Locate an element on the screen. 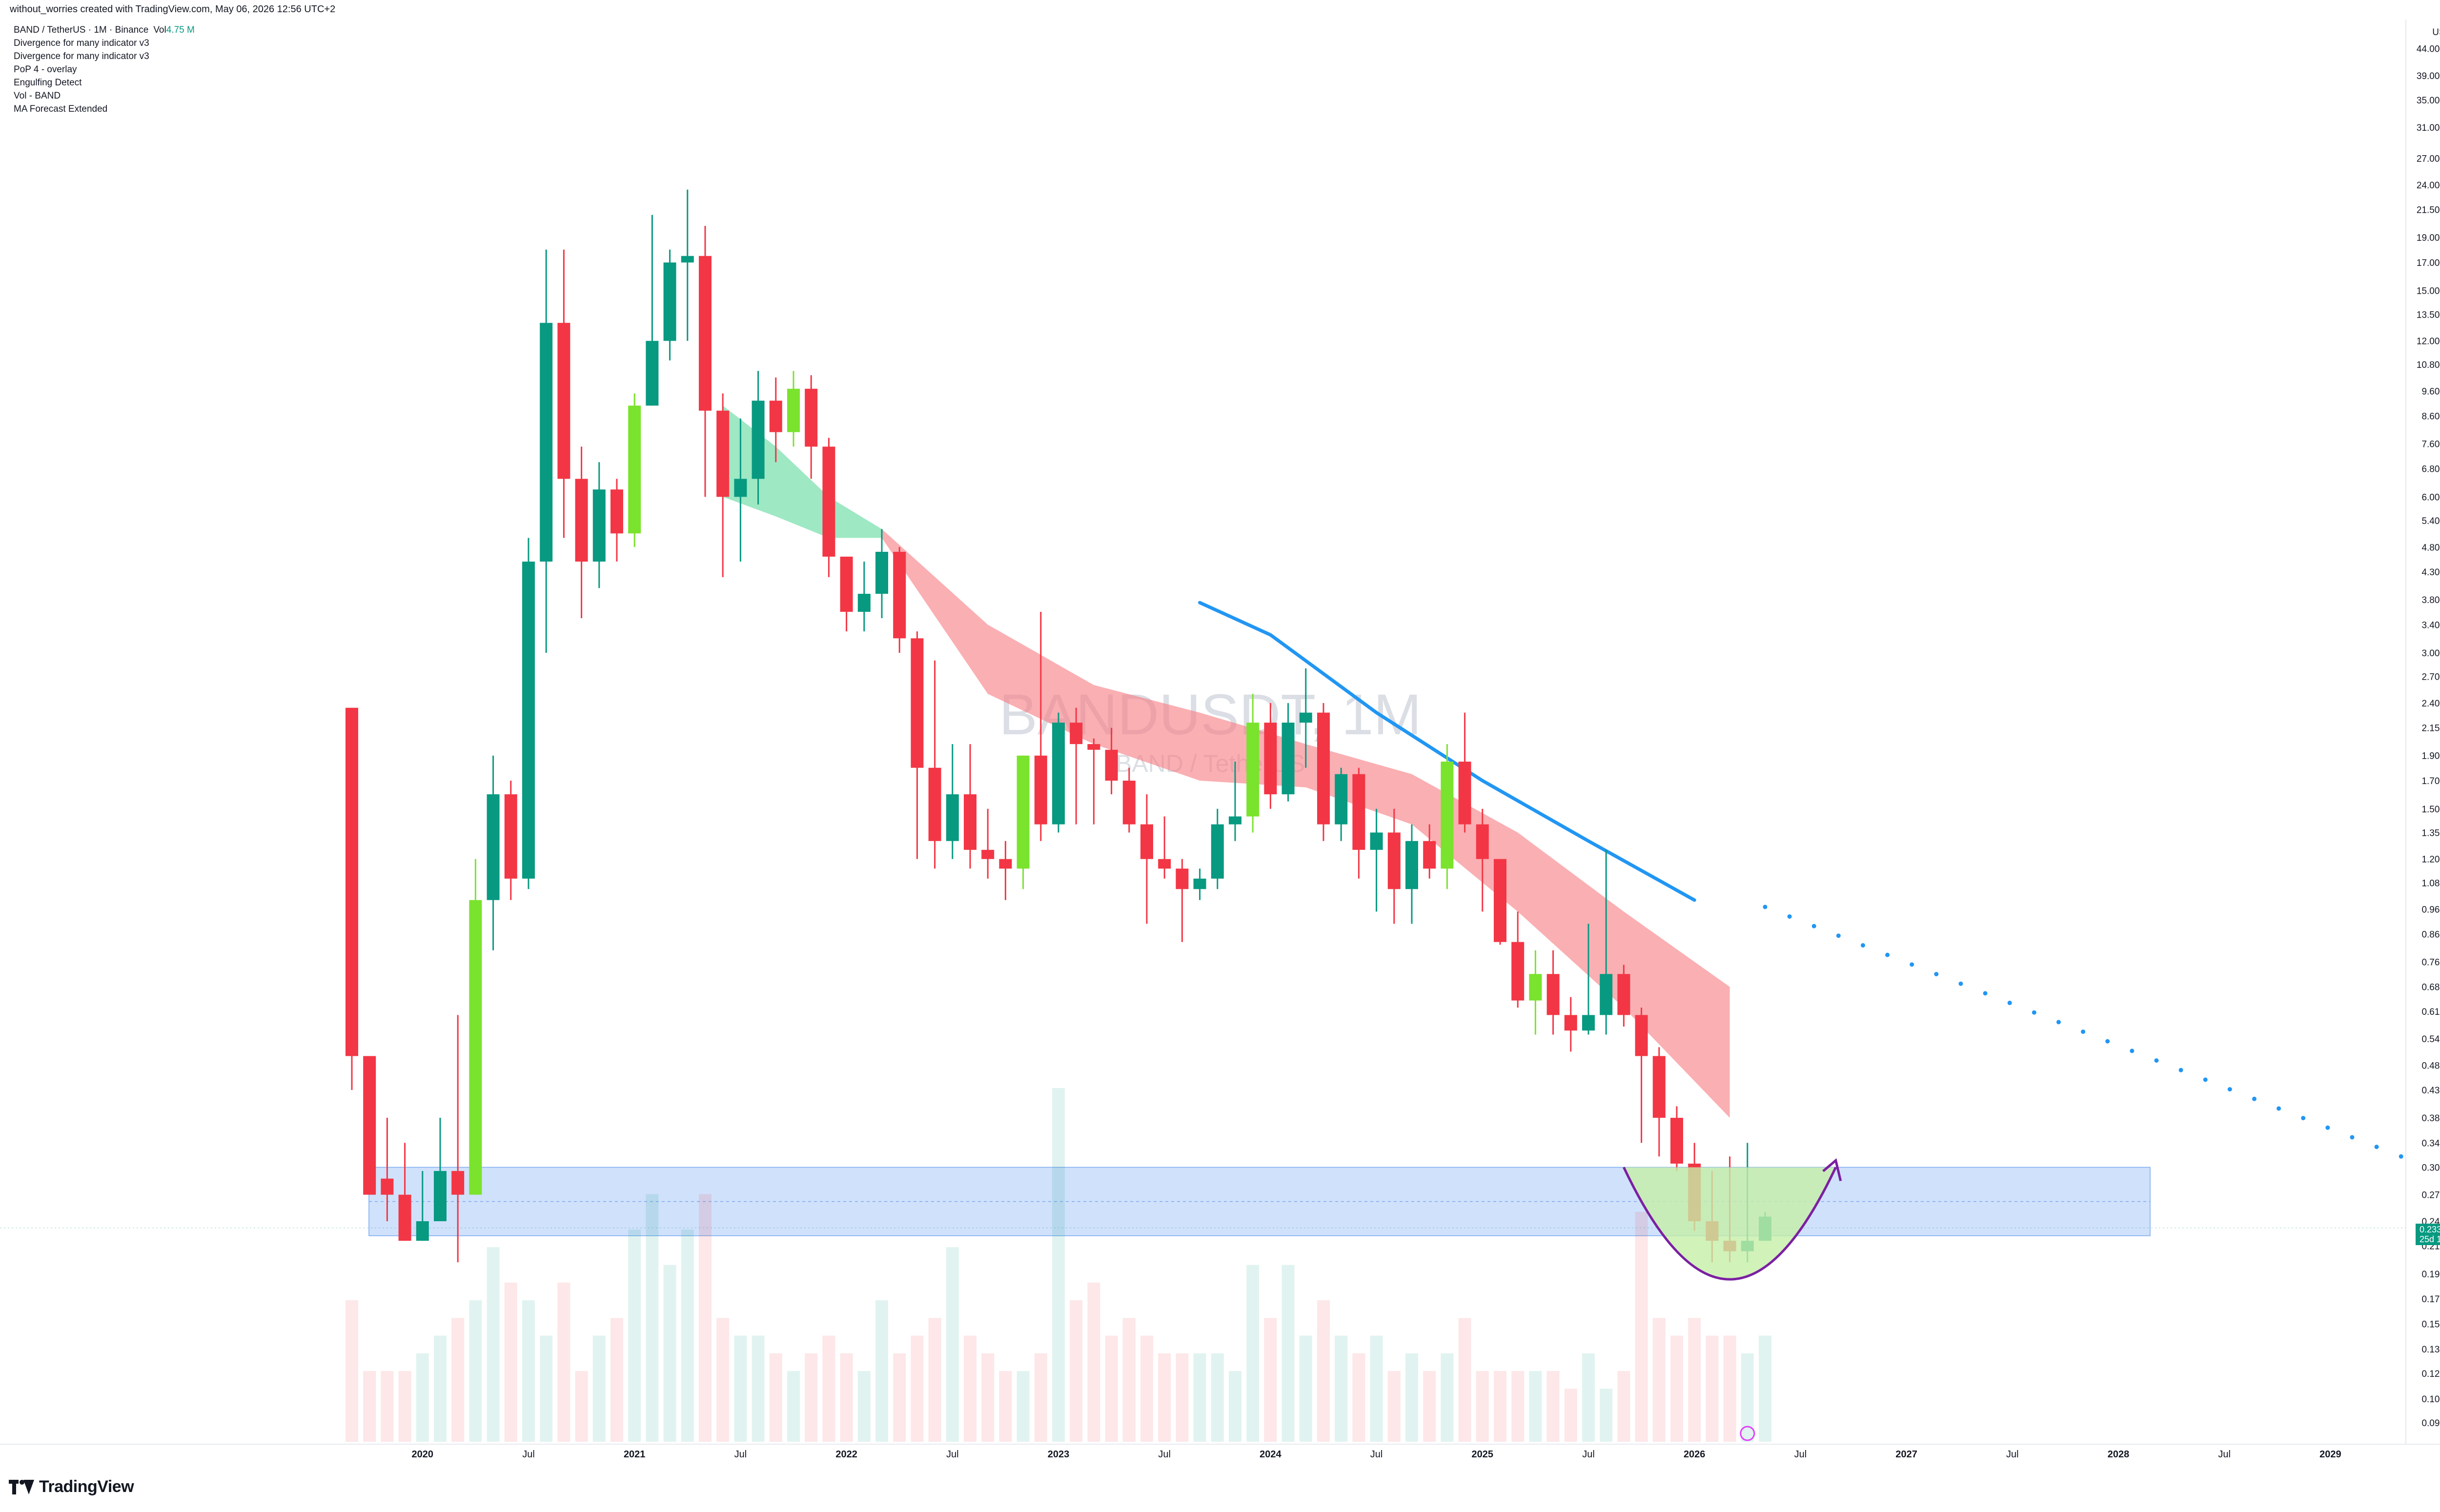 The height and width of the screenshot is (1512, 2440). tradingview-logo: TradingView is located at coordinates (71, 1486).